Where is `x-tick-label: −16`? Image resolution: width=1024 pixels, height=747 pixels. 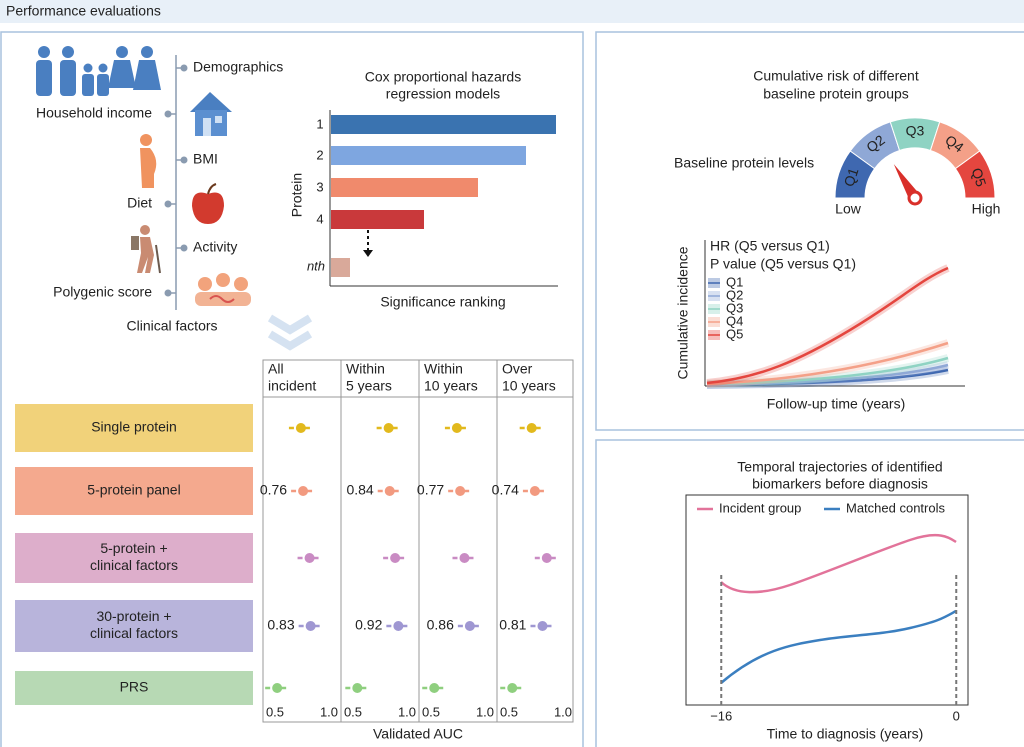 x-tick-label: −16 is located at coordinates (721, 715).